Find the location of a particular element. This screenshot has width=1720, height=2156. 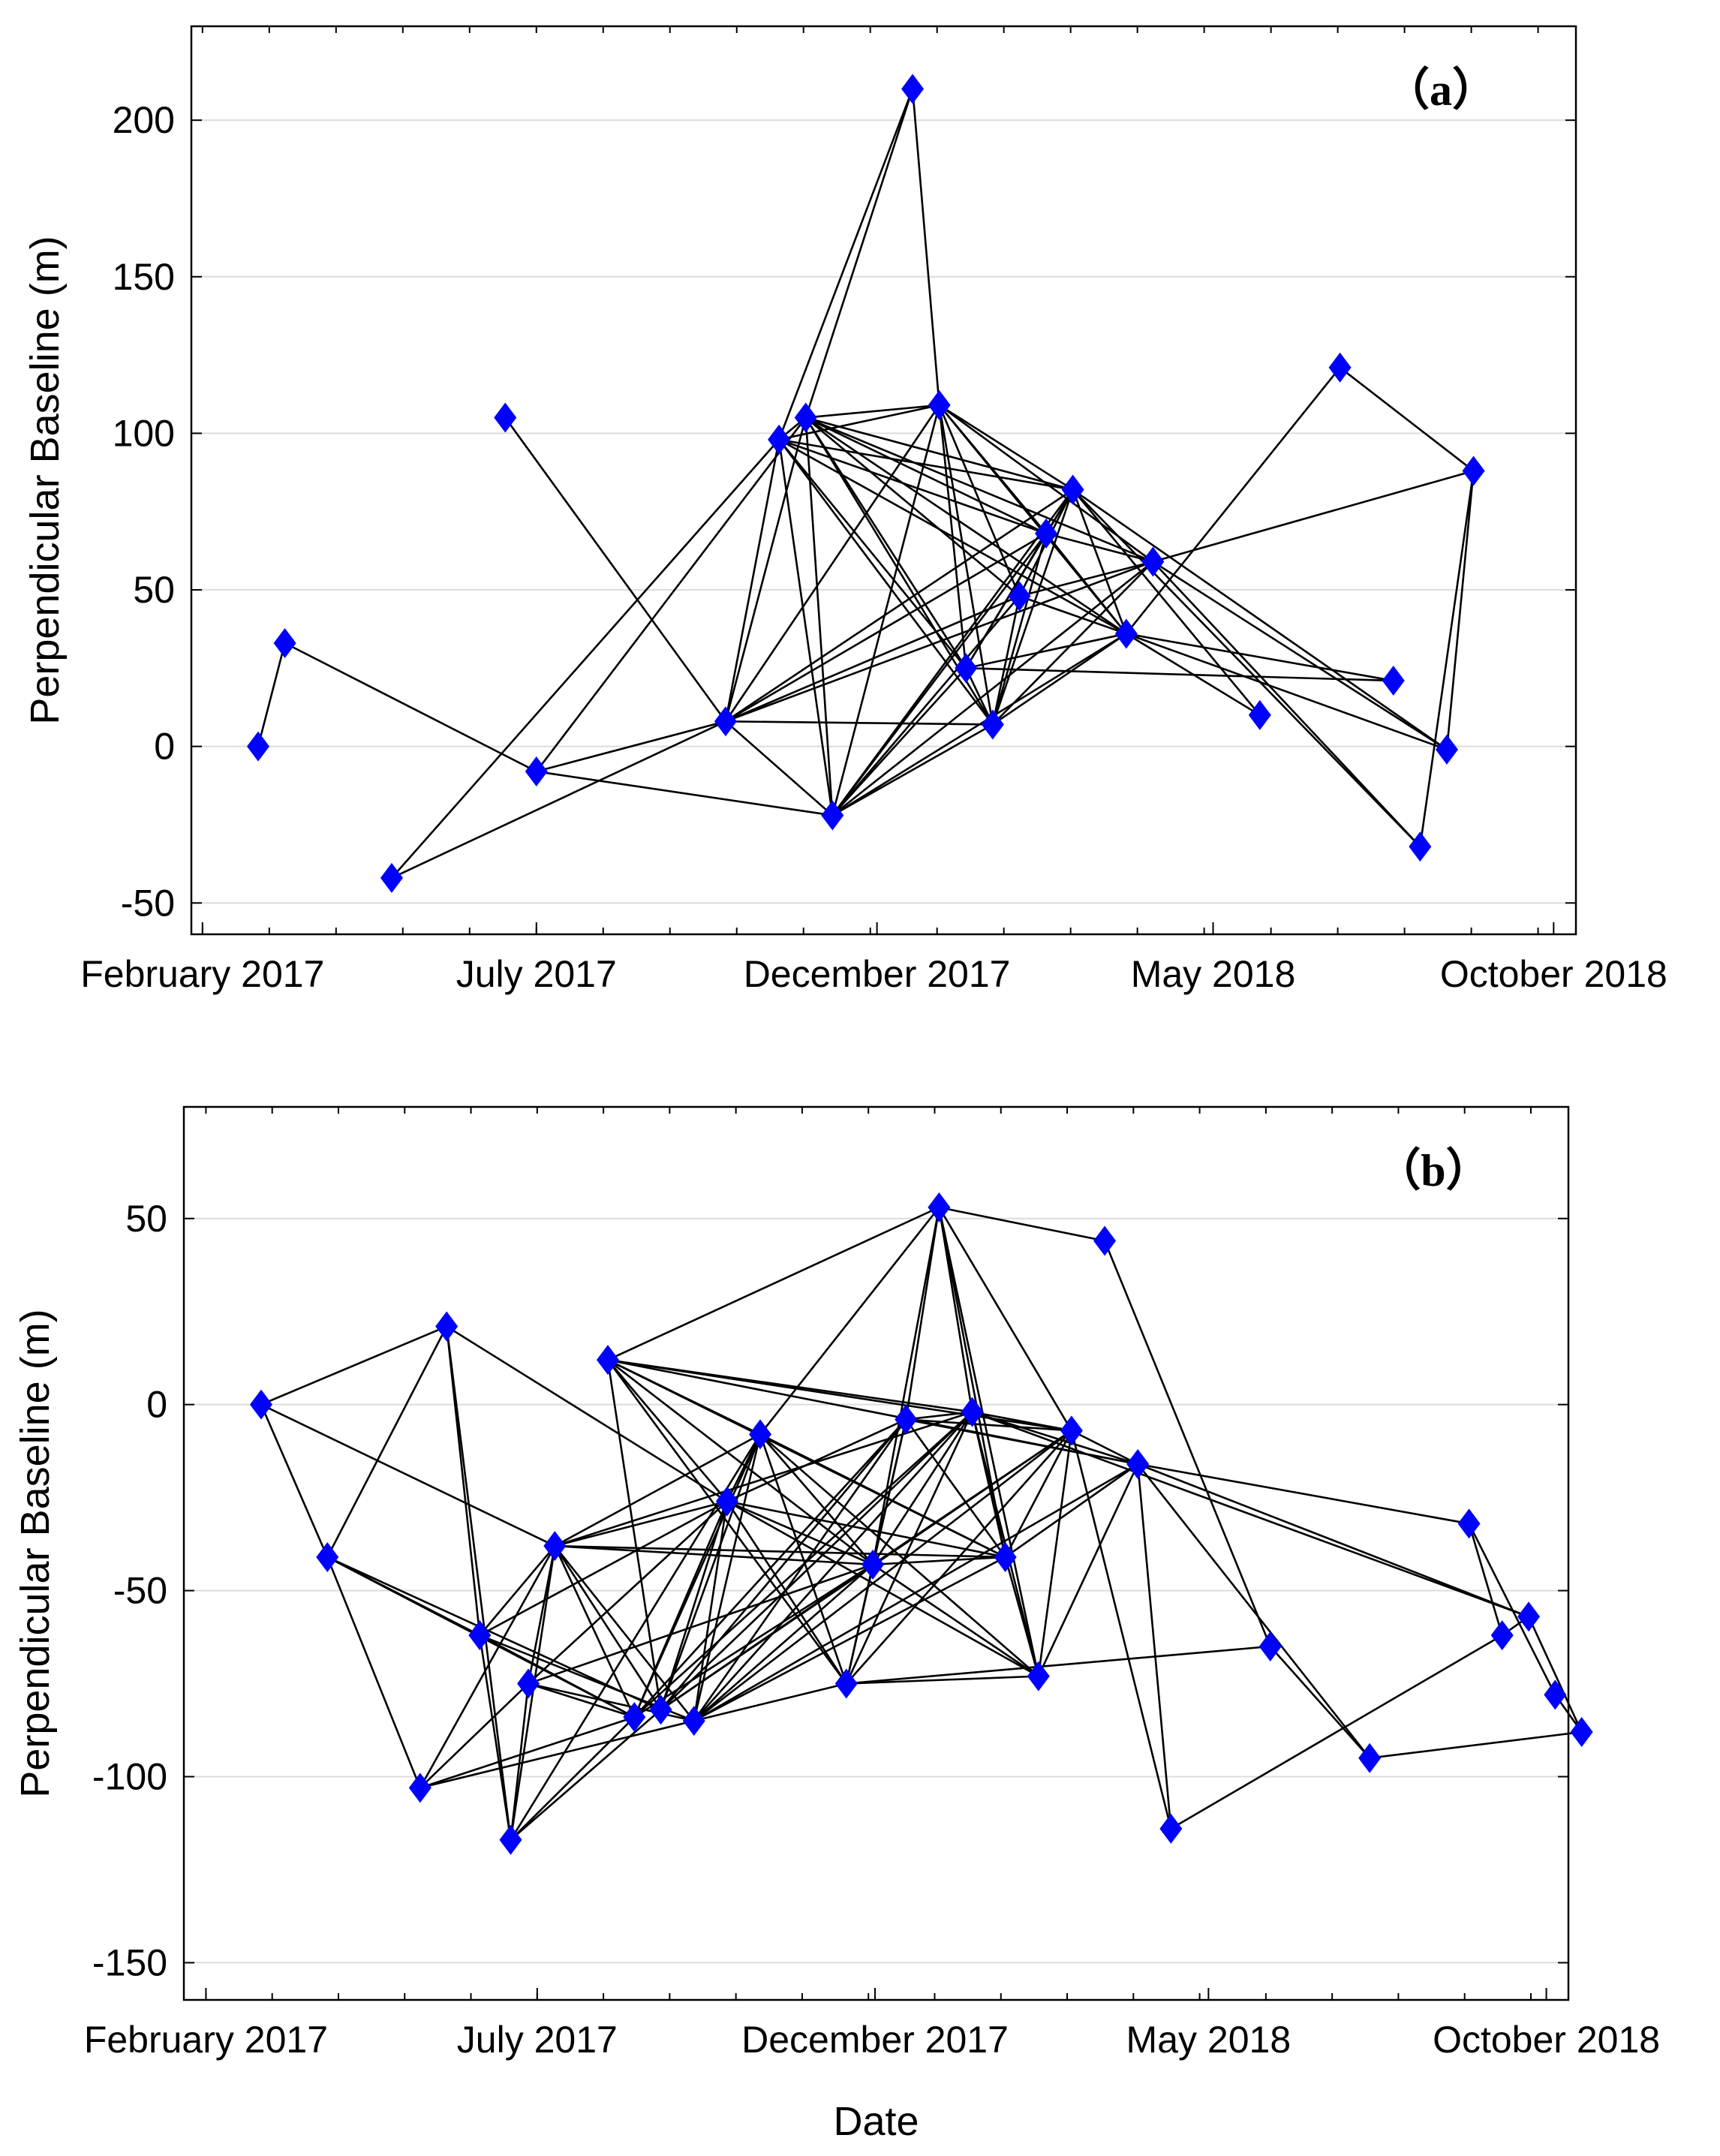

panel-b-point-B10 is located at coordinates (635, 1717).